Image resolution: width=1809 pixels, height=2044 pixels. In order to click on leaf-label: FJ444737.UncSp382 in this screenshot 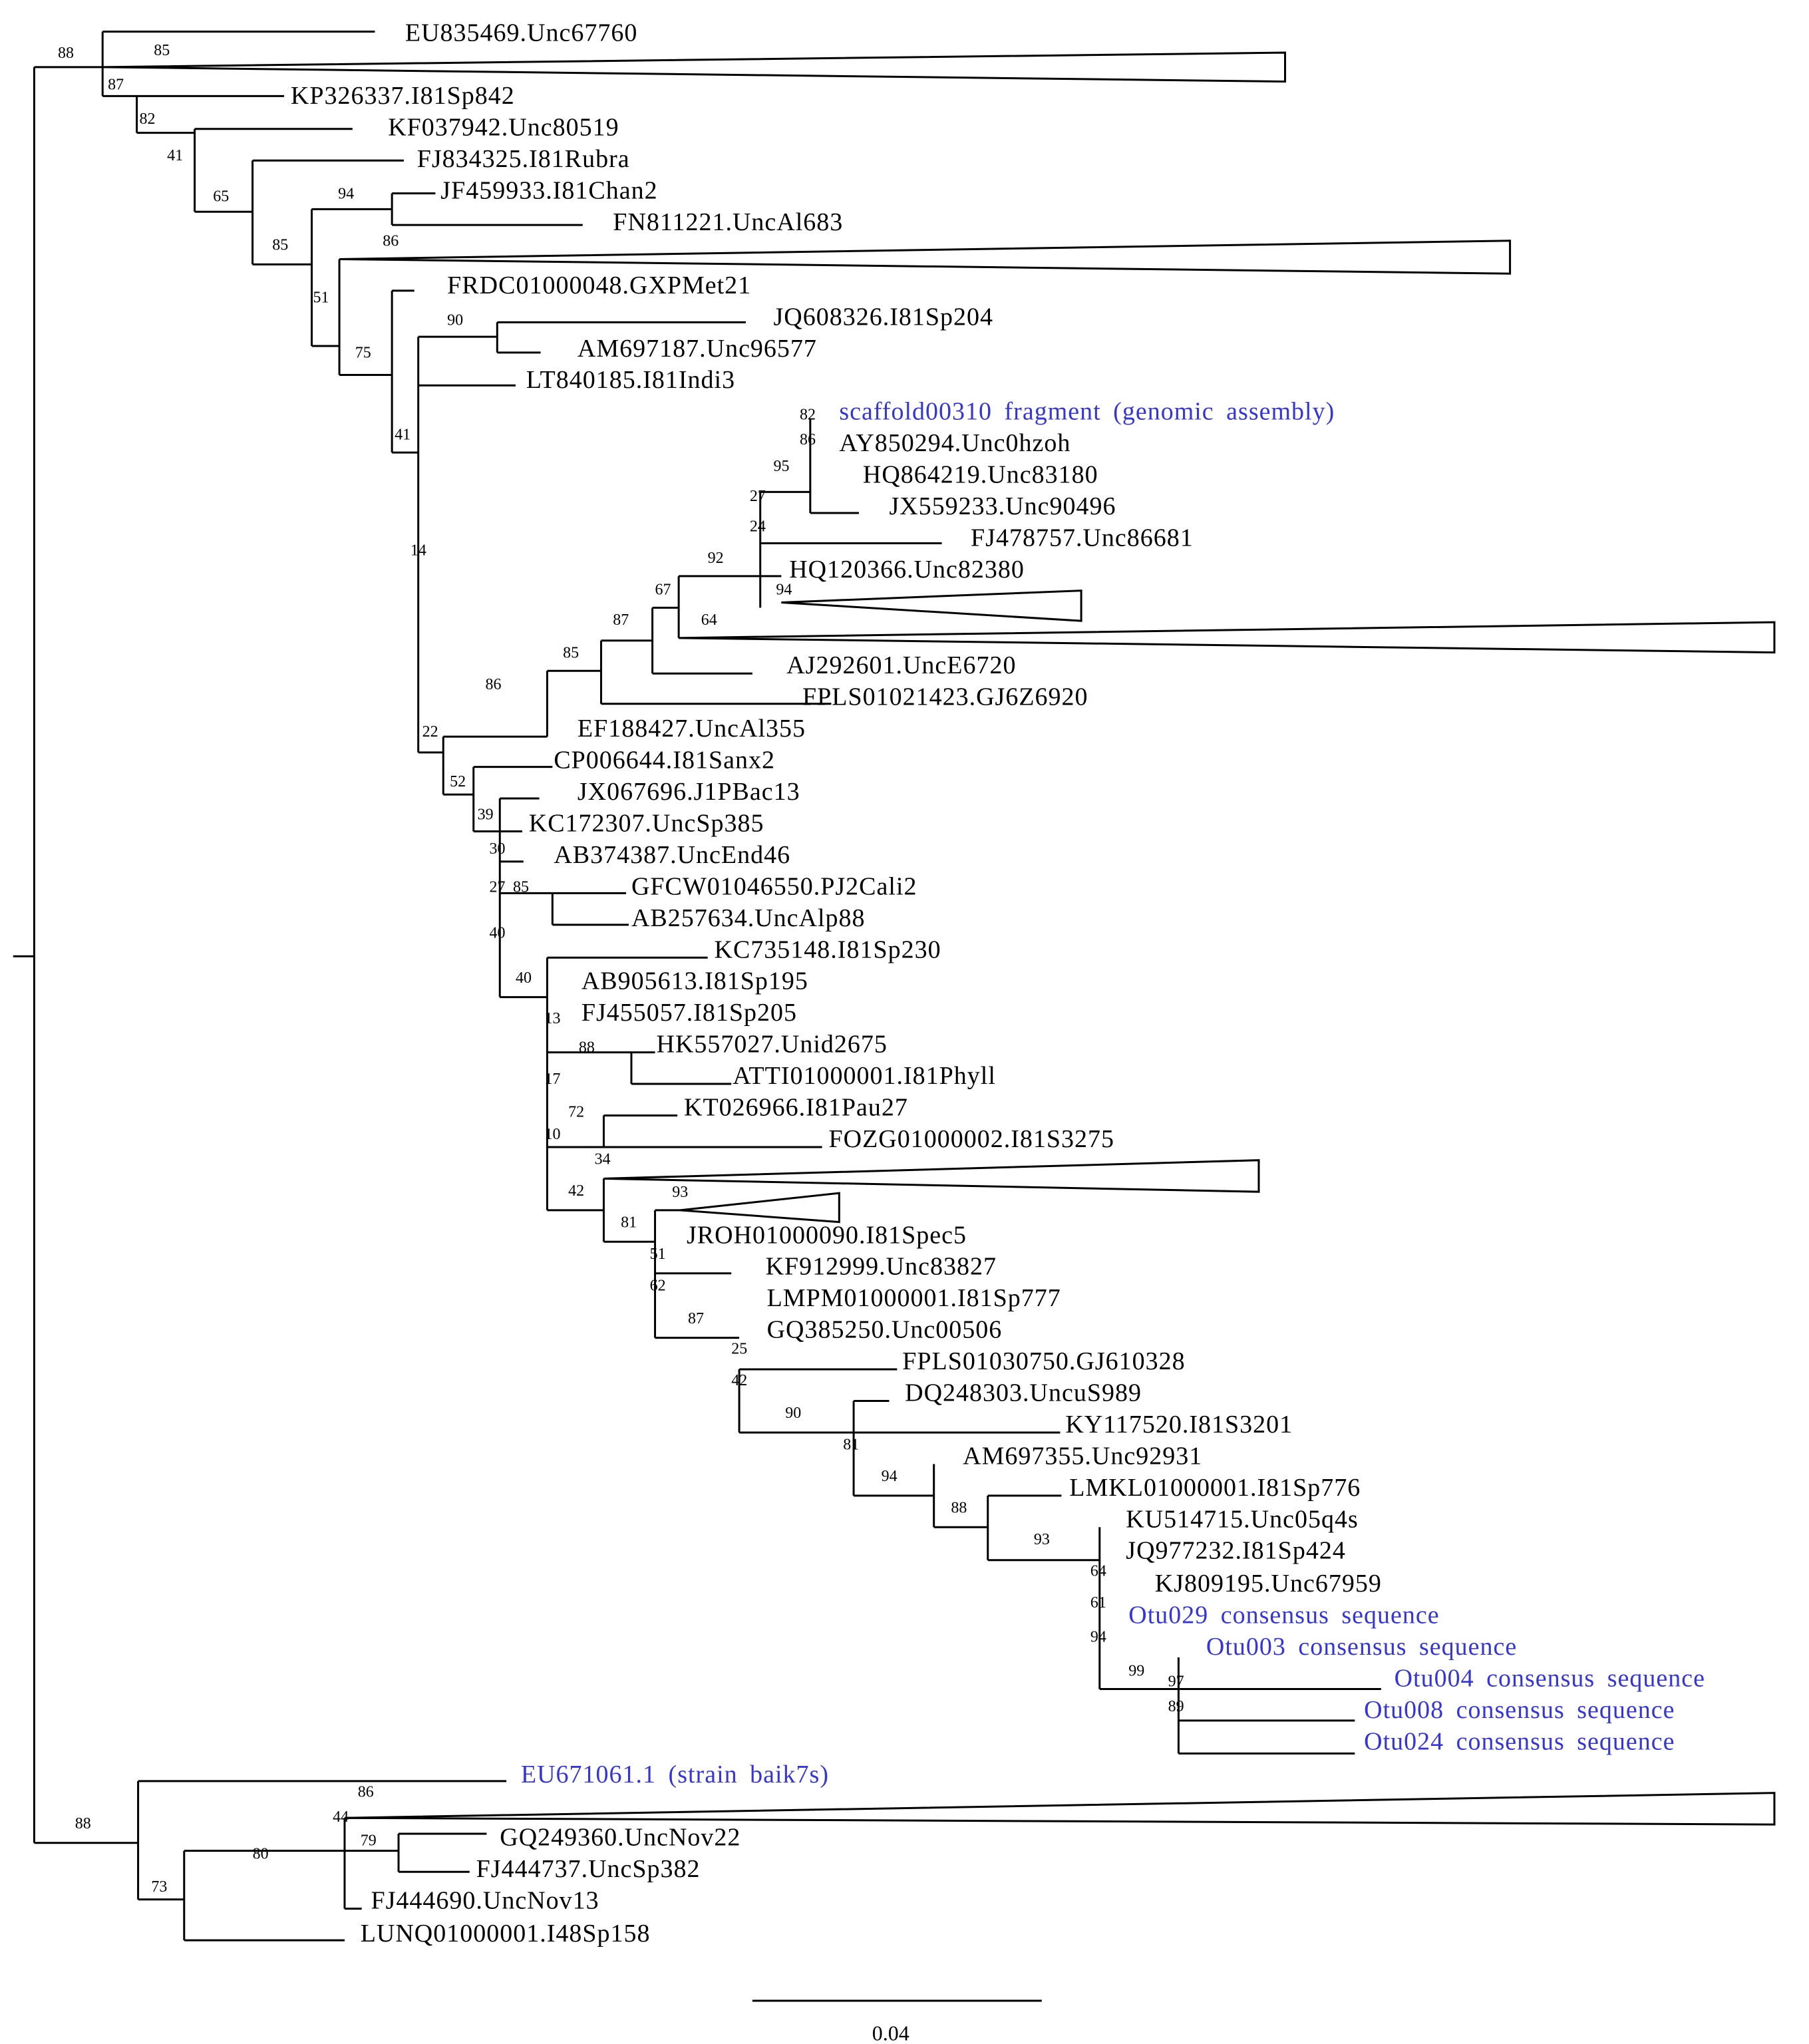, I will do `click(588, 1869)`.